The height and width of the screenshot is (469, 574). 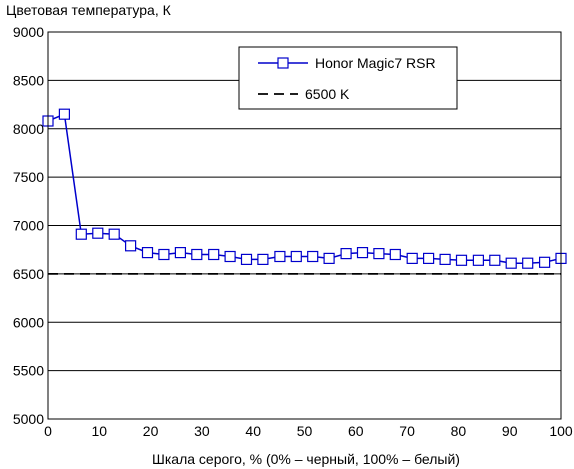 What do you see at coordinates (28, 419) in the screenshot?
I see `y-tick-label: 5000` at bounding box center [28, 419].